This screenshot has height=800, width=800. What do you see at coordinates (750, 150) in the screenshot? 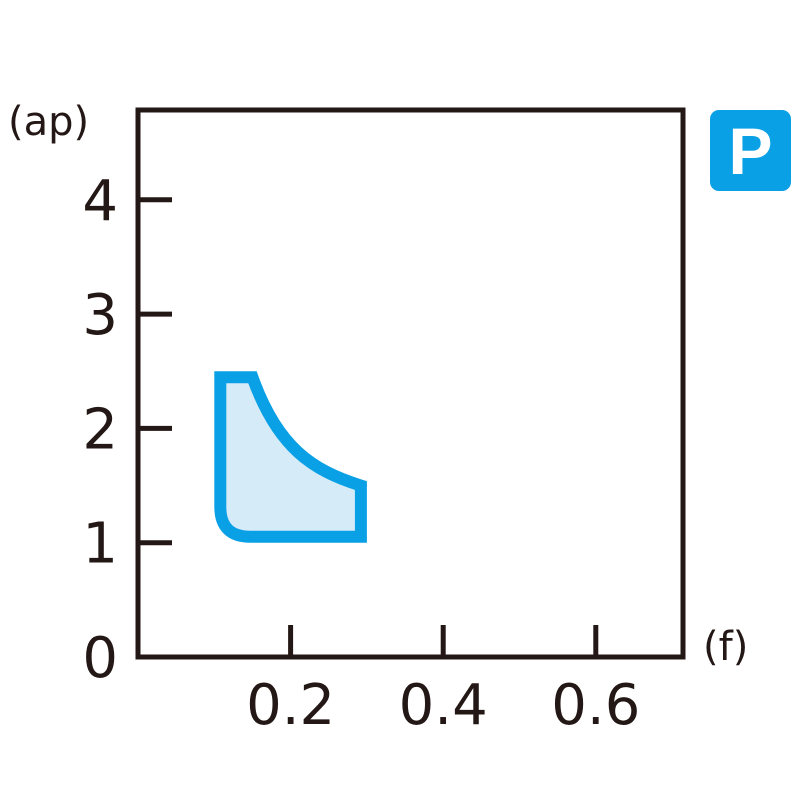
I see `p-badge: P` at bounding box center [750, 150].